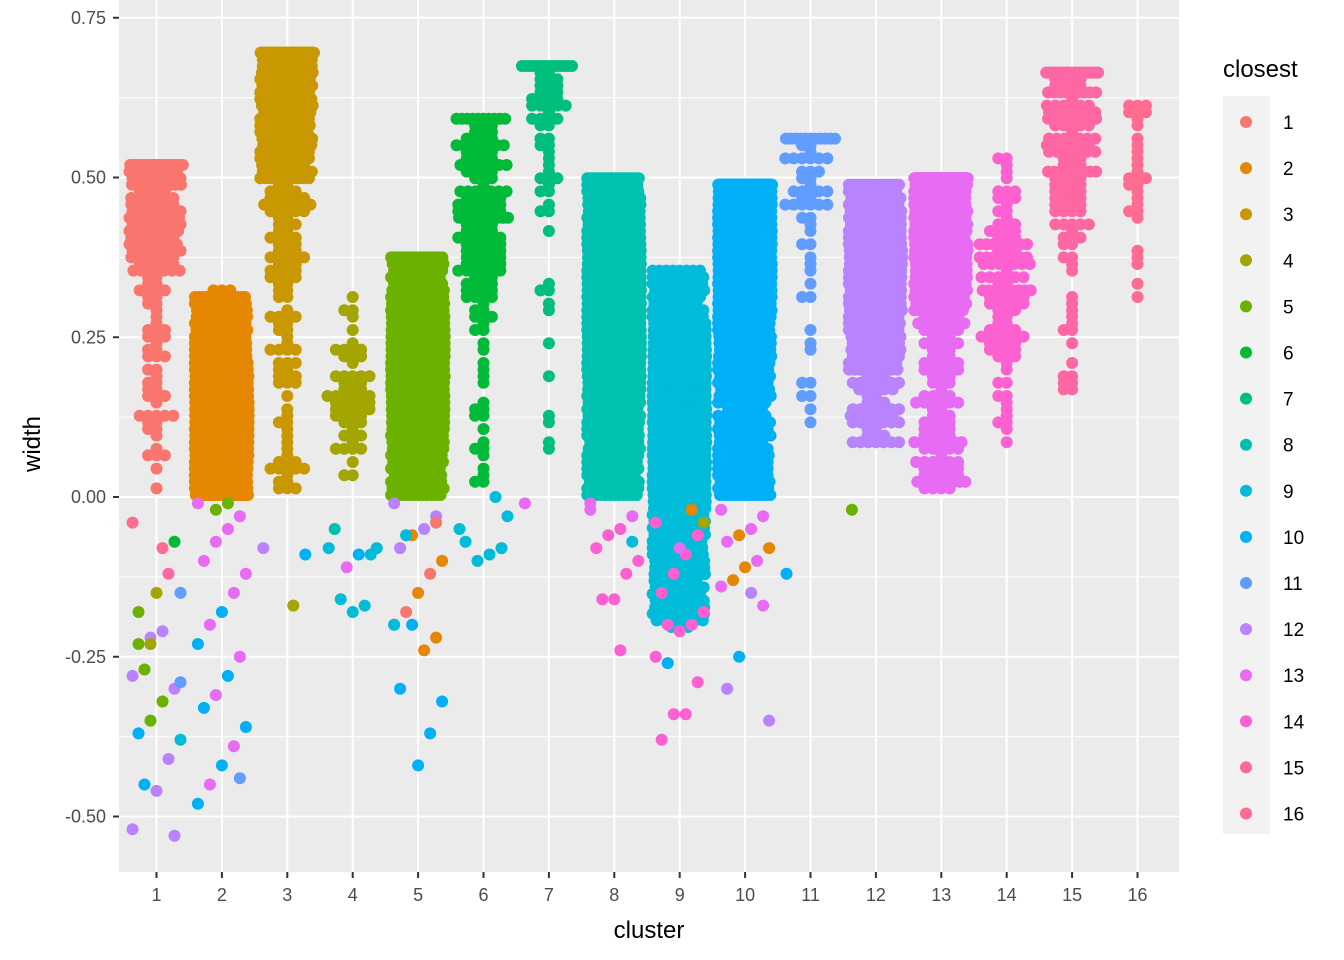 This screenshot has width=1344, height=960. What do you see at coordinates (524, 503) in the screenshot?
I see `cluster-7-outlier-point` at bounding box center [524, 503].